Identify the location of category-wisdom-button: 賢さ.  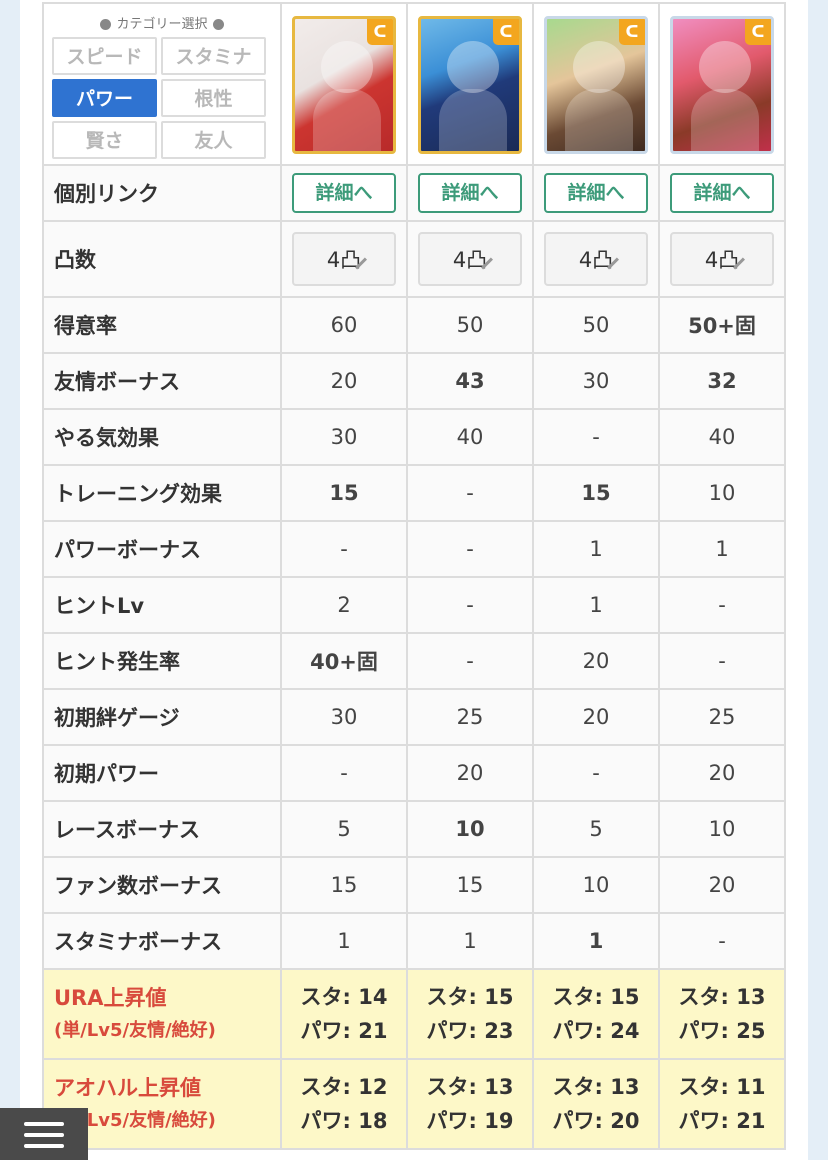
(104, 140).